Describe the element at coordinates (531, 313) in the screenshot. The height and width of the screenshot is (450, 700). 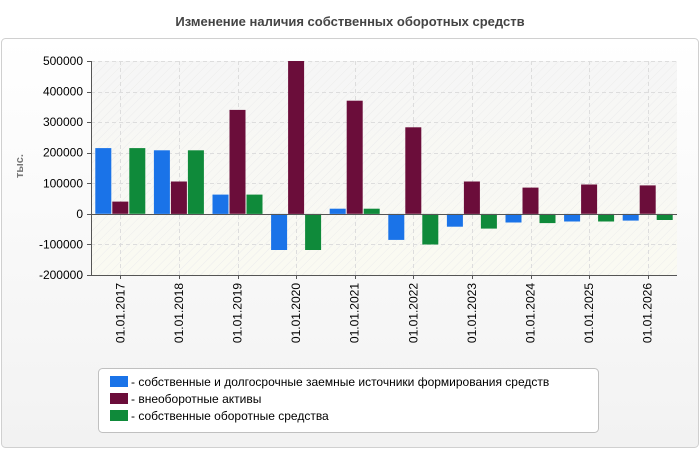
I see `x-tick-label: 01.01.2024` at that location.